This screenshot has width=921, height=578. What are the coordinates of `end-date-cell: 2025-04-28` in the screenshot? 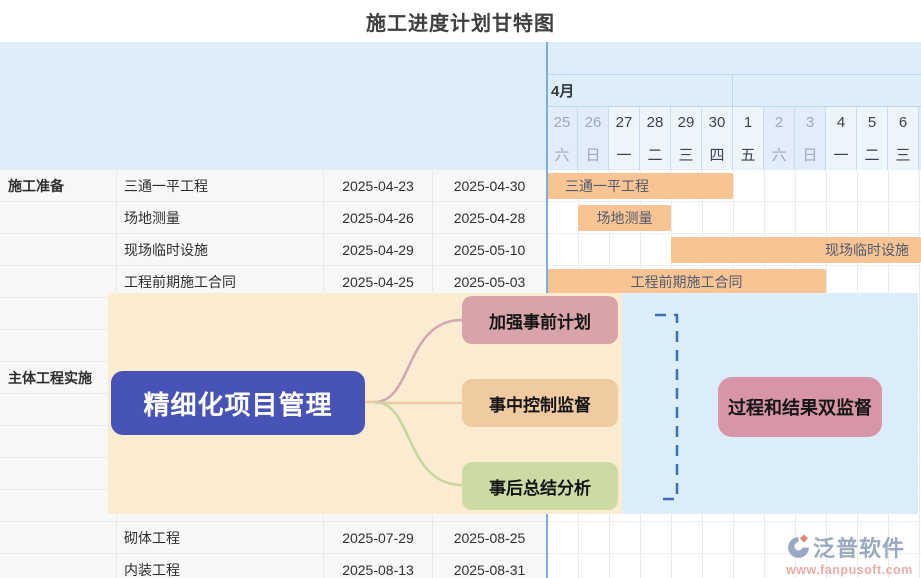 It's located at (490, 218).